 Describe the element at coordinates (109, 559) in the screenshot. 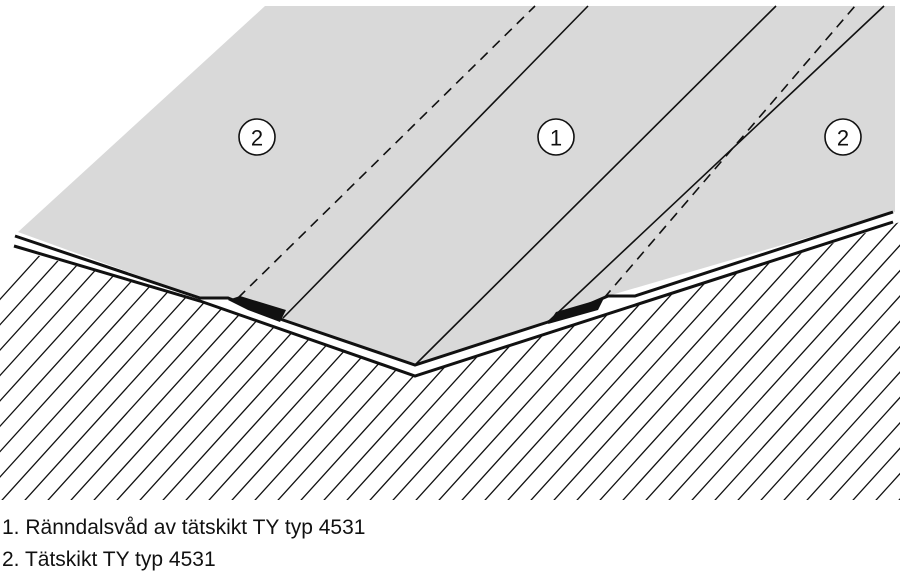

I see `legend-item: 2. Tätskikt TY typ 4531` at that location.